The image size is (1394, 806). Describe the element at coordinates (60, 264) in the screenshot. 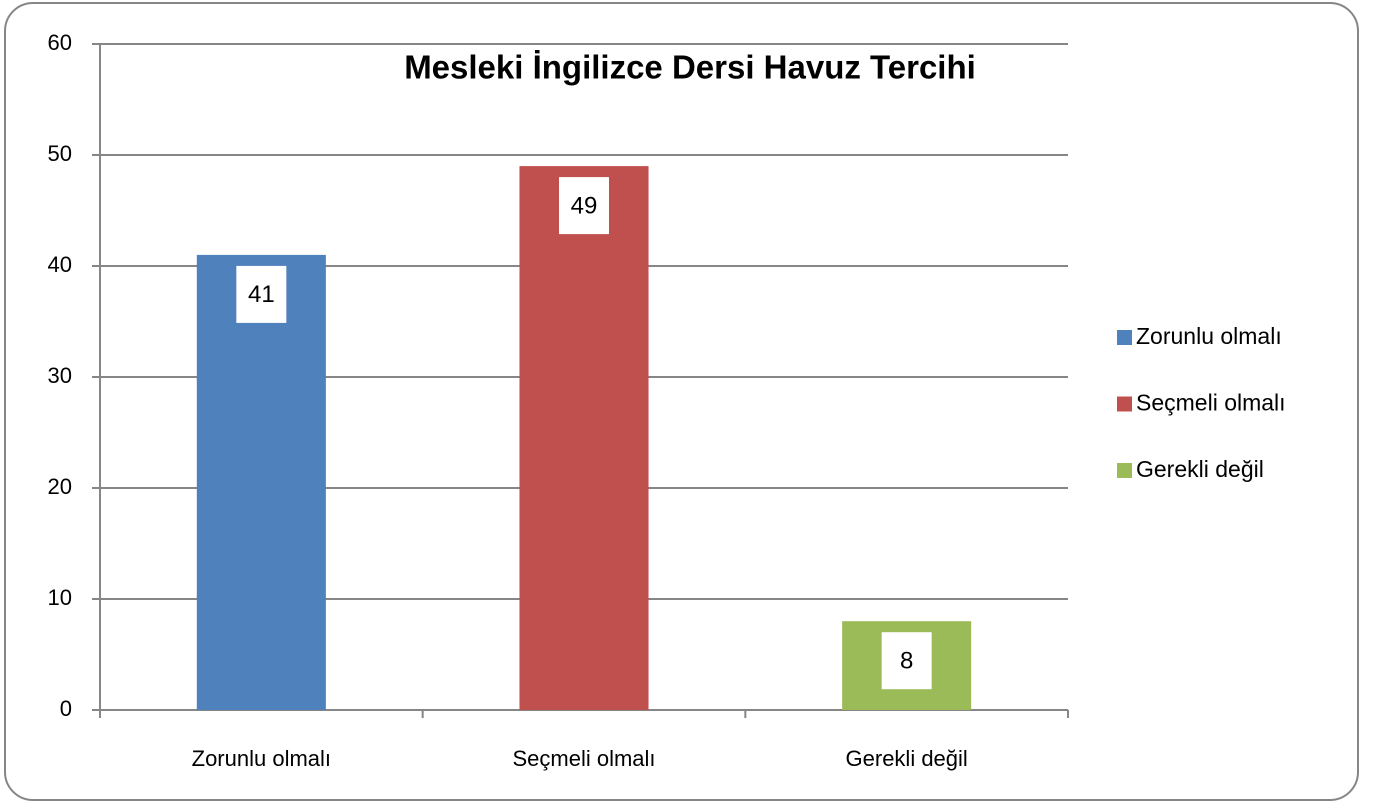

I see `y-tick-label: 40` at that location.